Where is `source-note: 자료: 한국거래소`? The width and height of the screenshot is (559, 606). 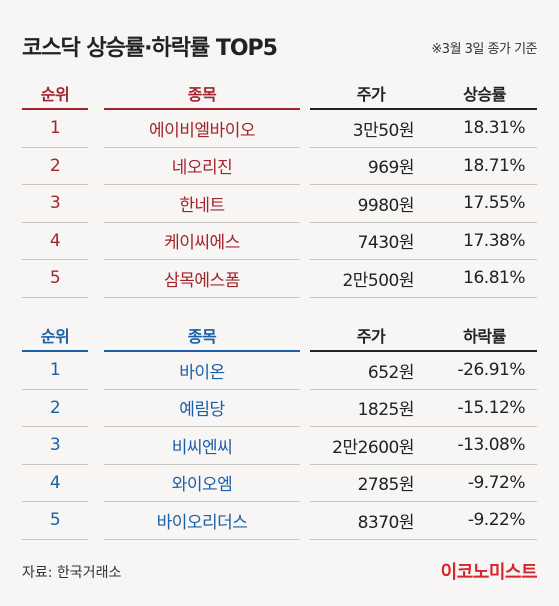
source-note: 자료: 한국거래소 is located at coordinates (72, 573).